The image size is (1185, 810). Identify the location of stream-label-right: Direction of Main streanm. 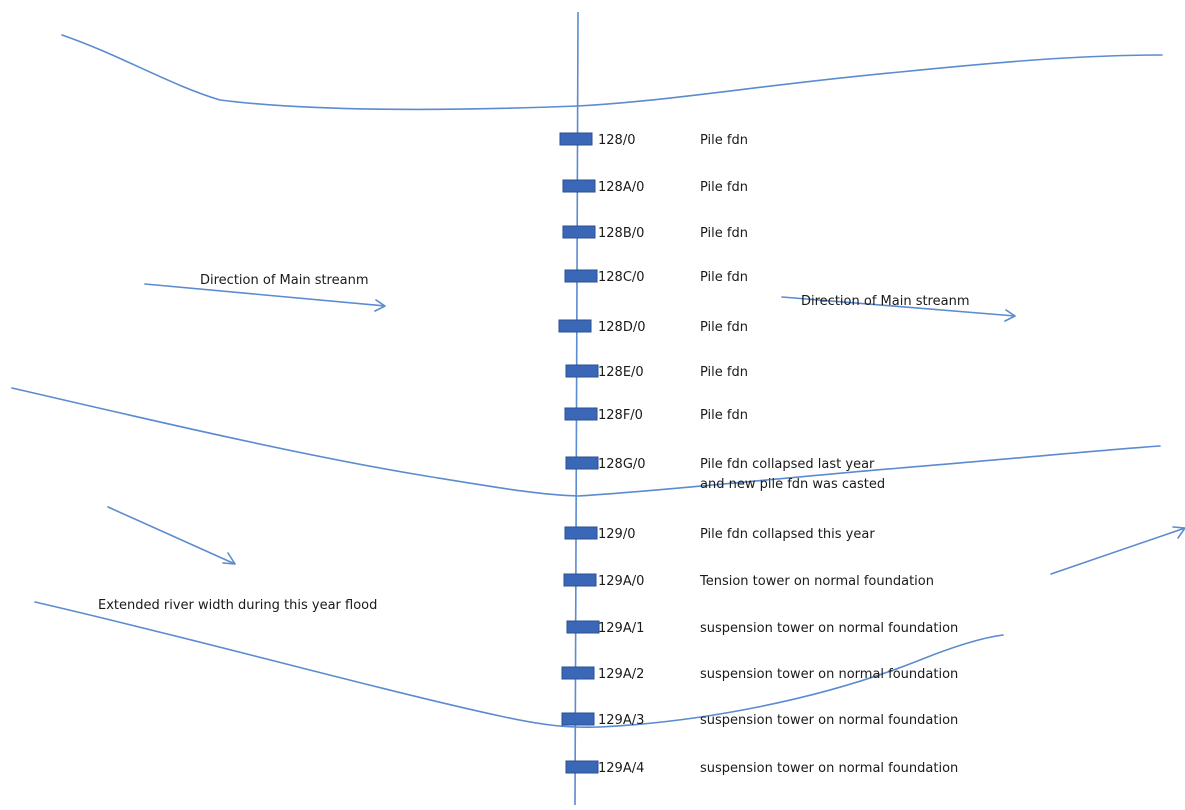
(885, 301).